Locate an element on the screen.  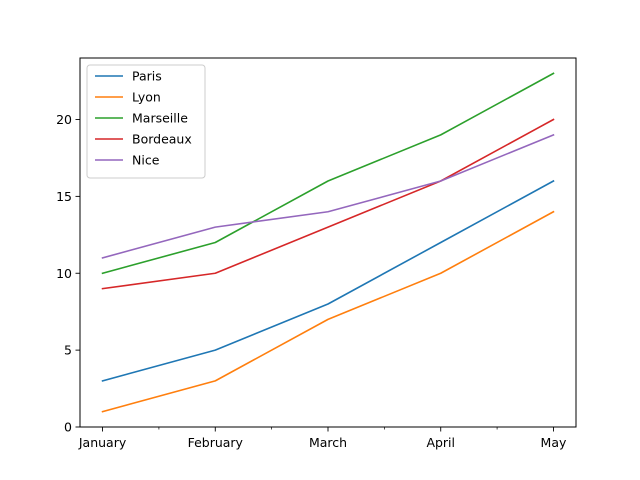
y-tick-label: 5 is located at coordinates (68, 350).